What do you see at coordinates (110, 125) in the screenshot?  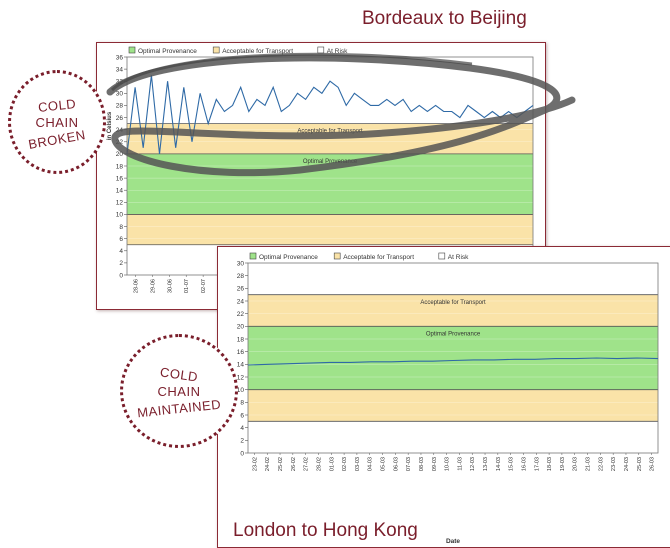 I see `y-axis-label: in Celsius` at bounding box center [110, 125].